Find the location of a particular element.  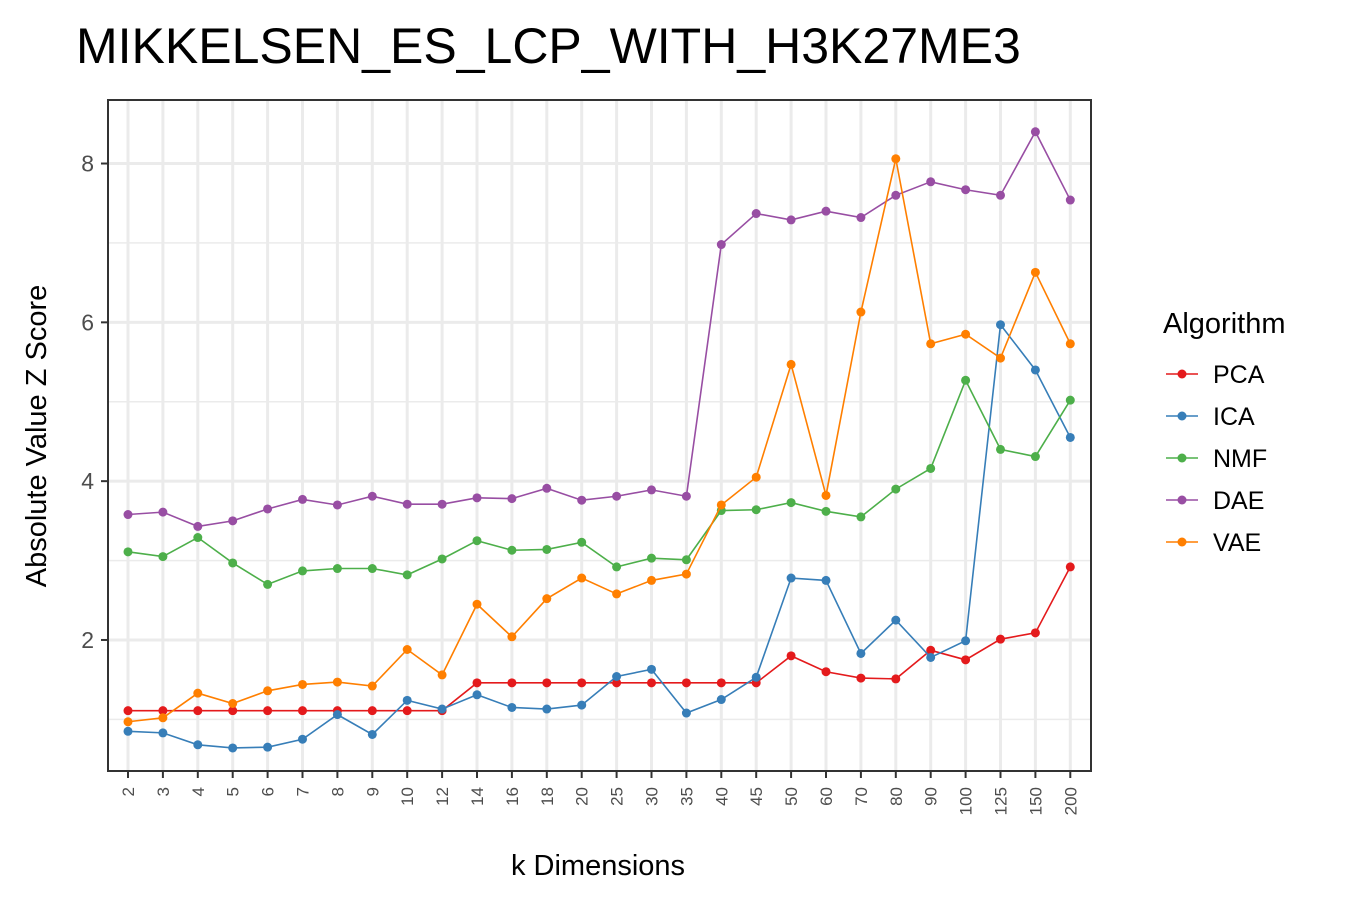

x-tick-label: 16 is located at coordinates (512, 796).